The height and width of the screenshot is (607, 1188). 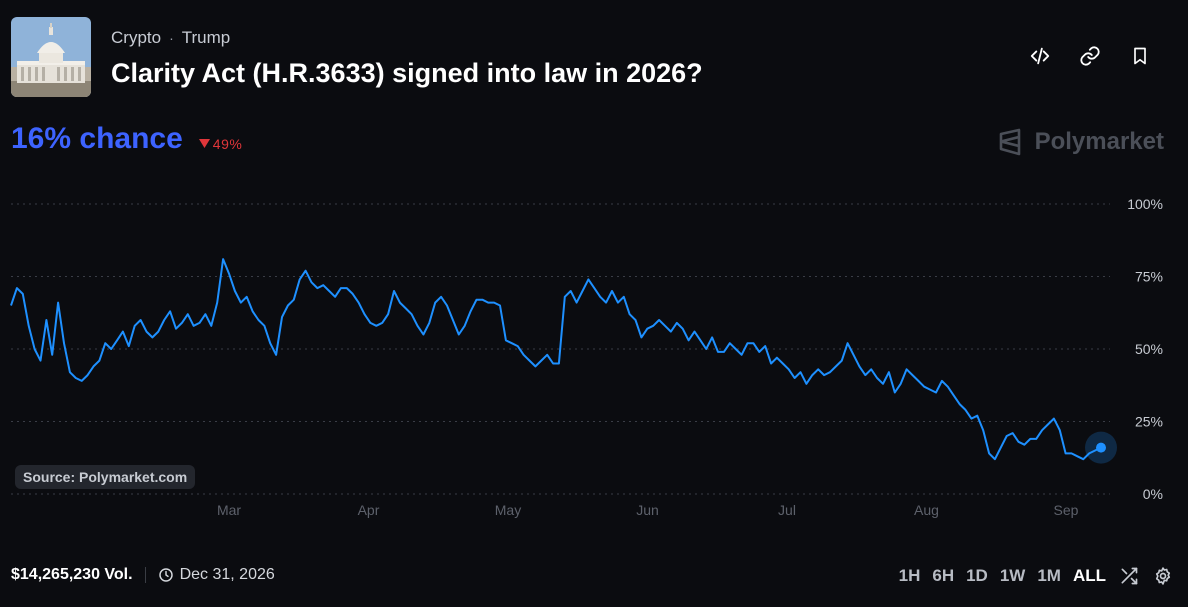 What do you see at coordinates (1149, 349) in the screenshot?
I see `y-tick-label: 50%` at bounding box center [1149, 349].